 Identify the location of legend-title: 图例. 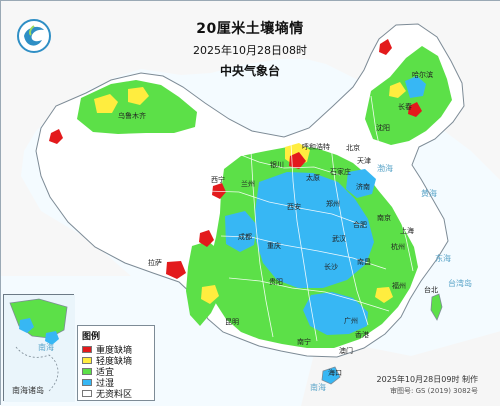
(91, 337).